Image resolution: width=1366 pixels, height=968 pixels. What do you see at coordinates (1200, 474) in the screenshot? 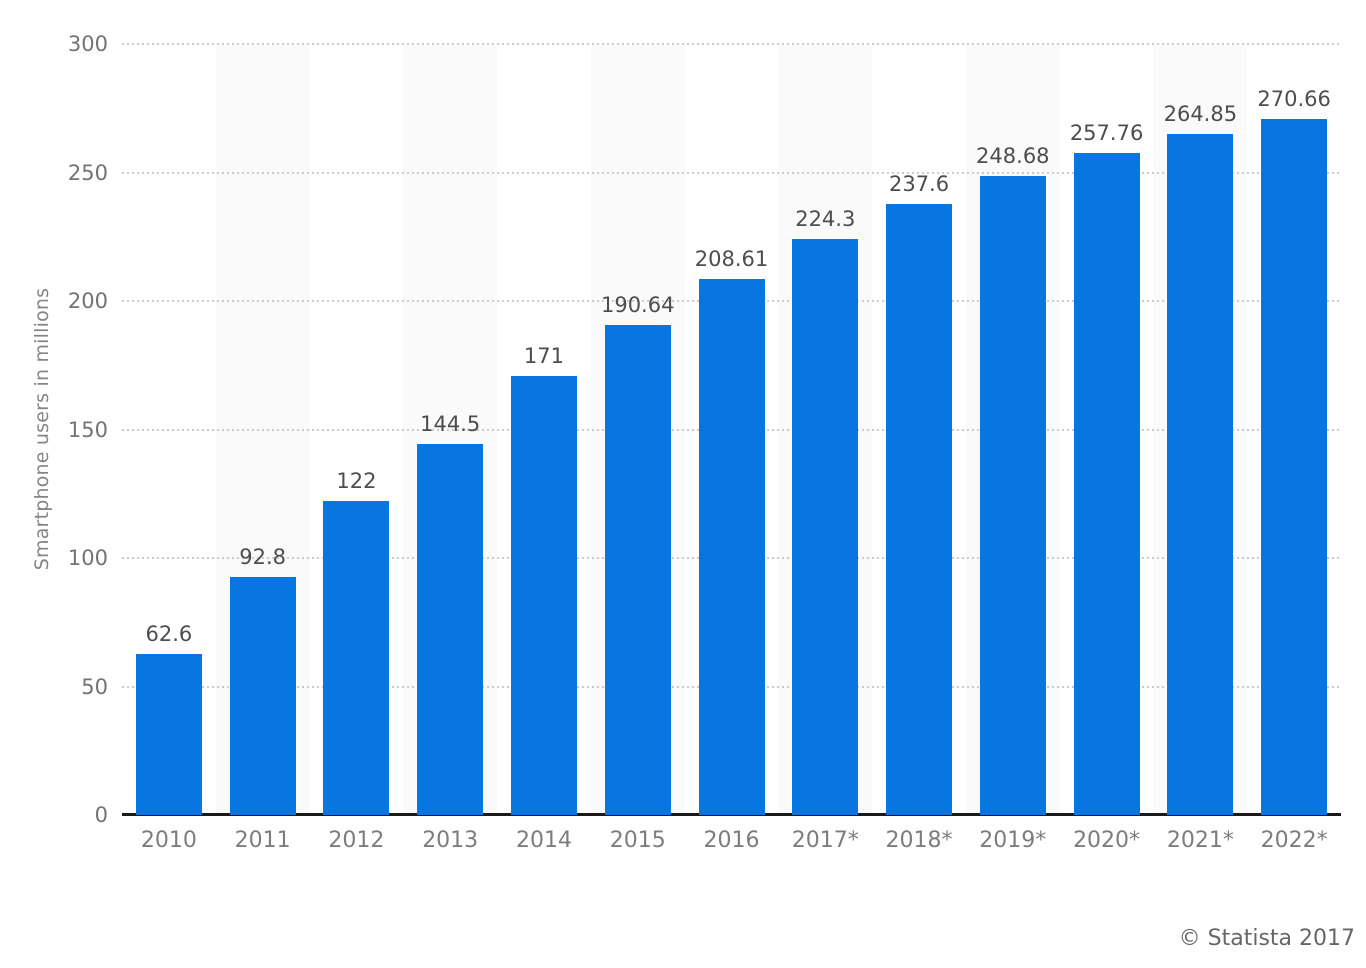
I see `bar-2021` at bounding box center [1200, 474].